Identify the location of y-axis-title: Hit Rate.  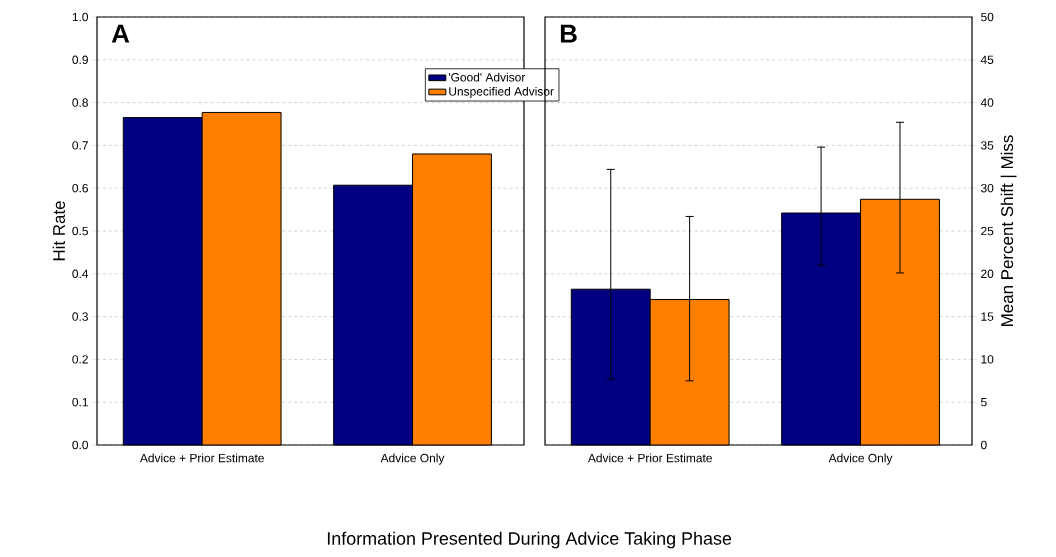
(59, 231).